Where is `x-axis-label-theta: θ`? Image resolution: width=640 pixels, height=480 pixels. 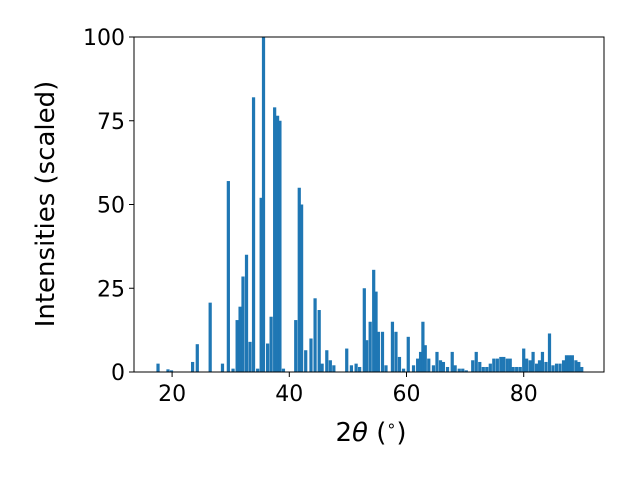 x-axis-label-theta: θ is located at coordinates (360, 433).